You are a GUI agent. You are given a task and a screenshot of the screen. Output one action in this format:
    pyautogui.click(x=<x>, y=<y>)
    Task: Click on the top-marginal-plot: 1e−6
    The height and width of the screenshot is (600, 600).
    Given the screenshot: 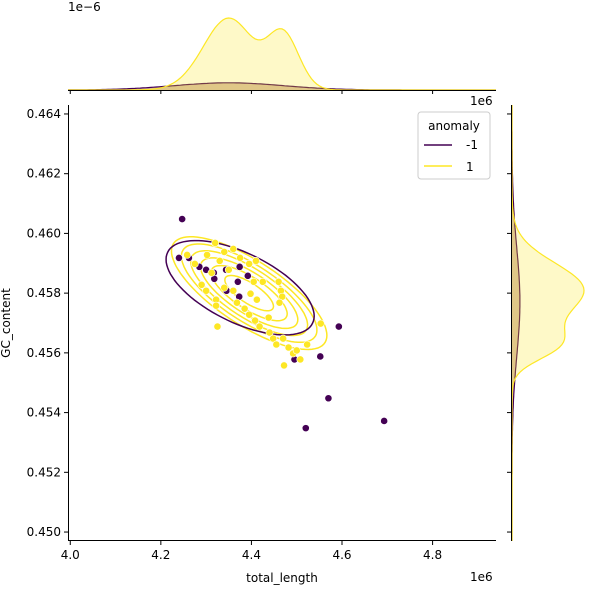 What is the action you would take?
    pyautogui.click(x=282, y=47)
    